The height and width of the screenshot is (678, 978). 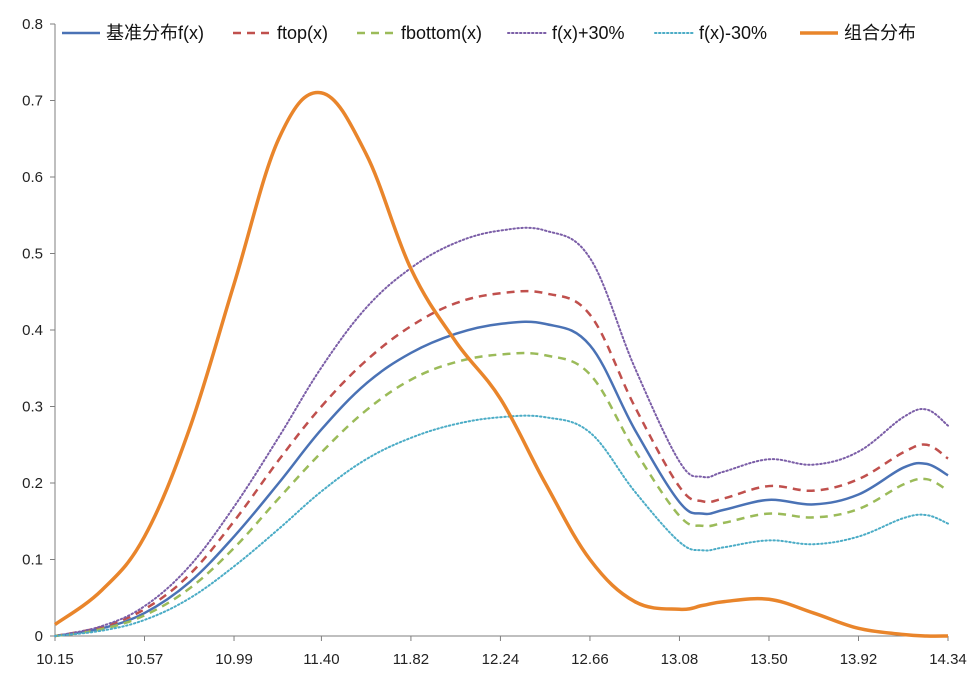 What do you see at coordinates (680, 659) in the screenshot?
I see `x-tick-label: 13.08` at bounding box center [680, 659].